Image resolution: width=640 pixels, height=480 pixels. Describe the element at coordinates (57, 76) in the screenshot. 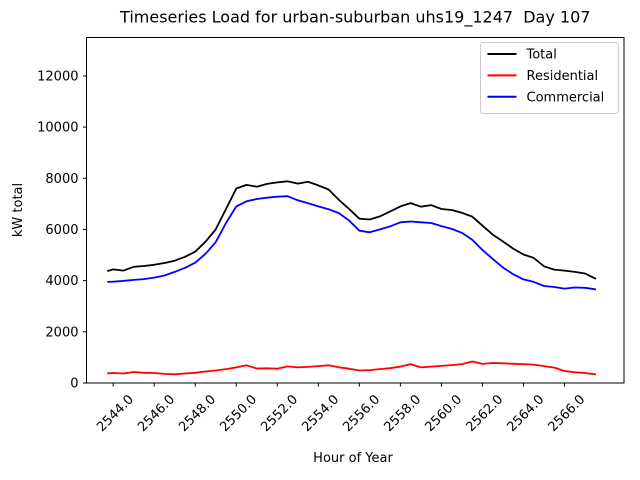

I see `y-tick-label: 12000` at that location.